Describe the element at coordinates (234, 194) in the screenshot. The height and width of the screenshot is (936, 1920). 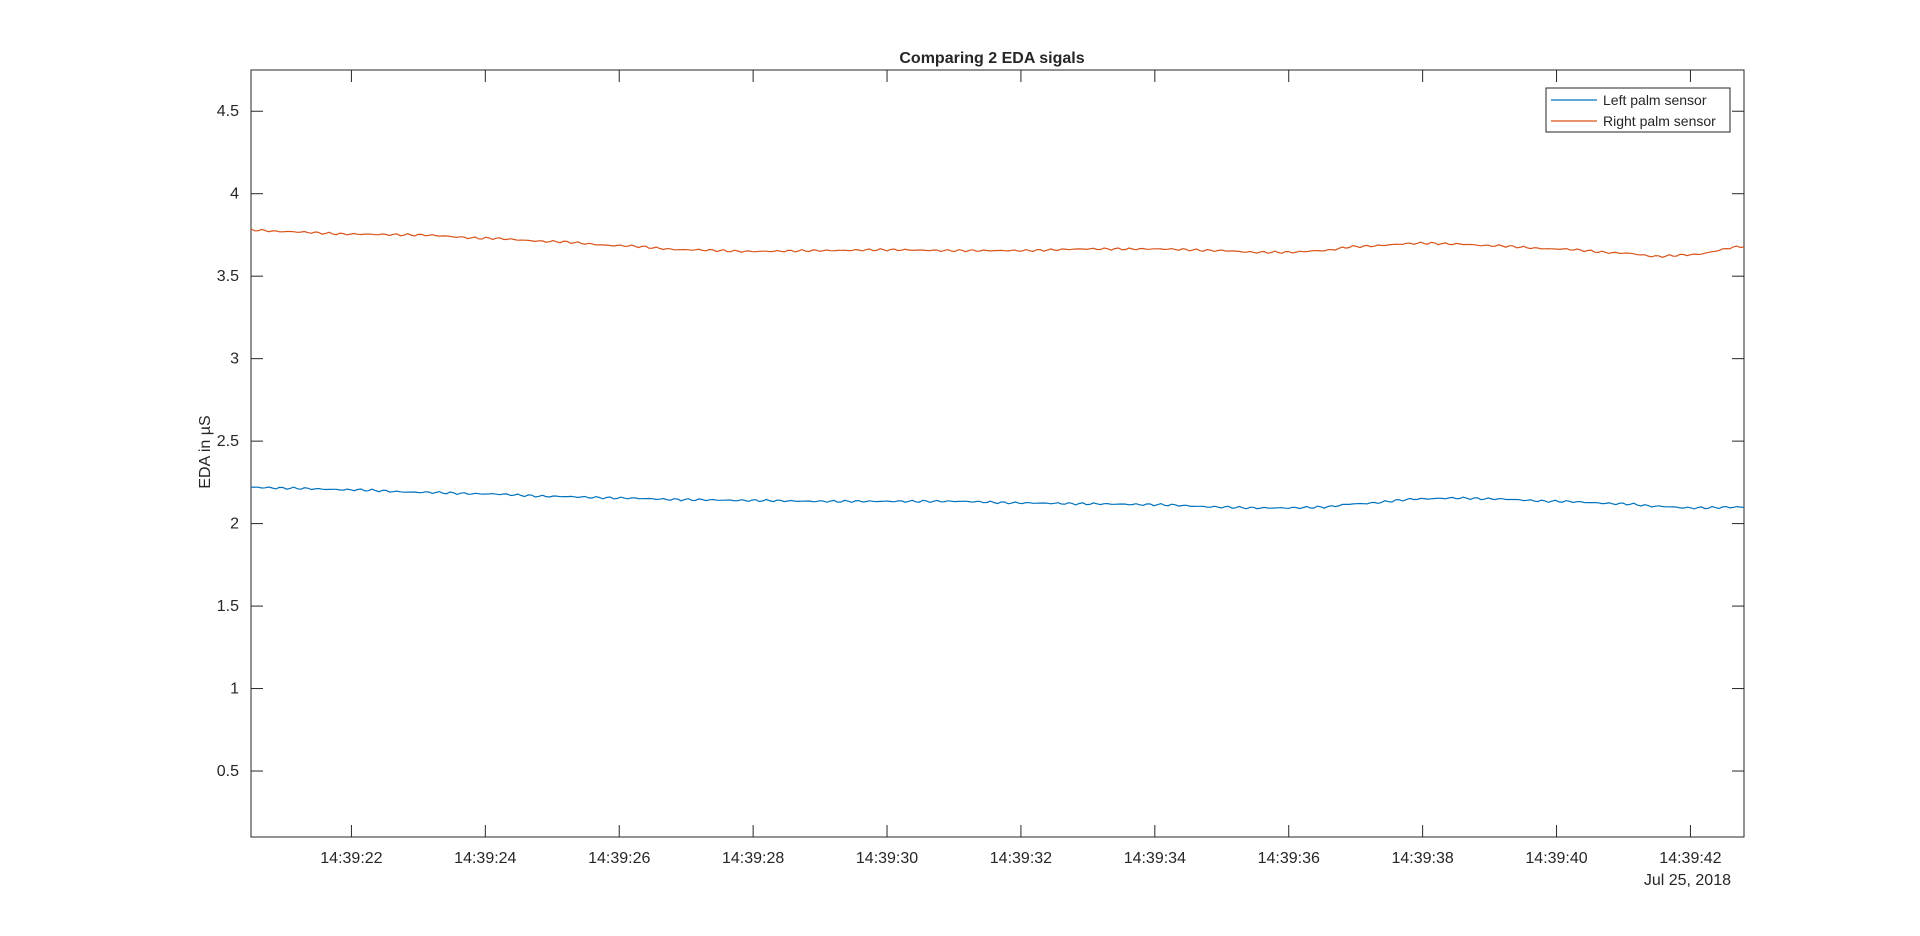
I see `y-tick-label: 4` at that location.